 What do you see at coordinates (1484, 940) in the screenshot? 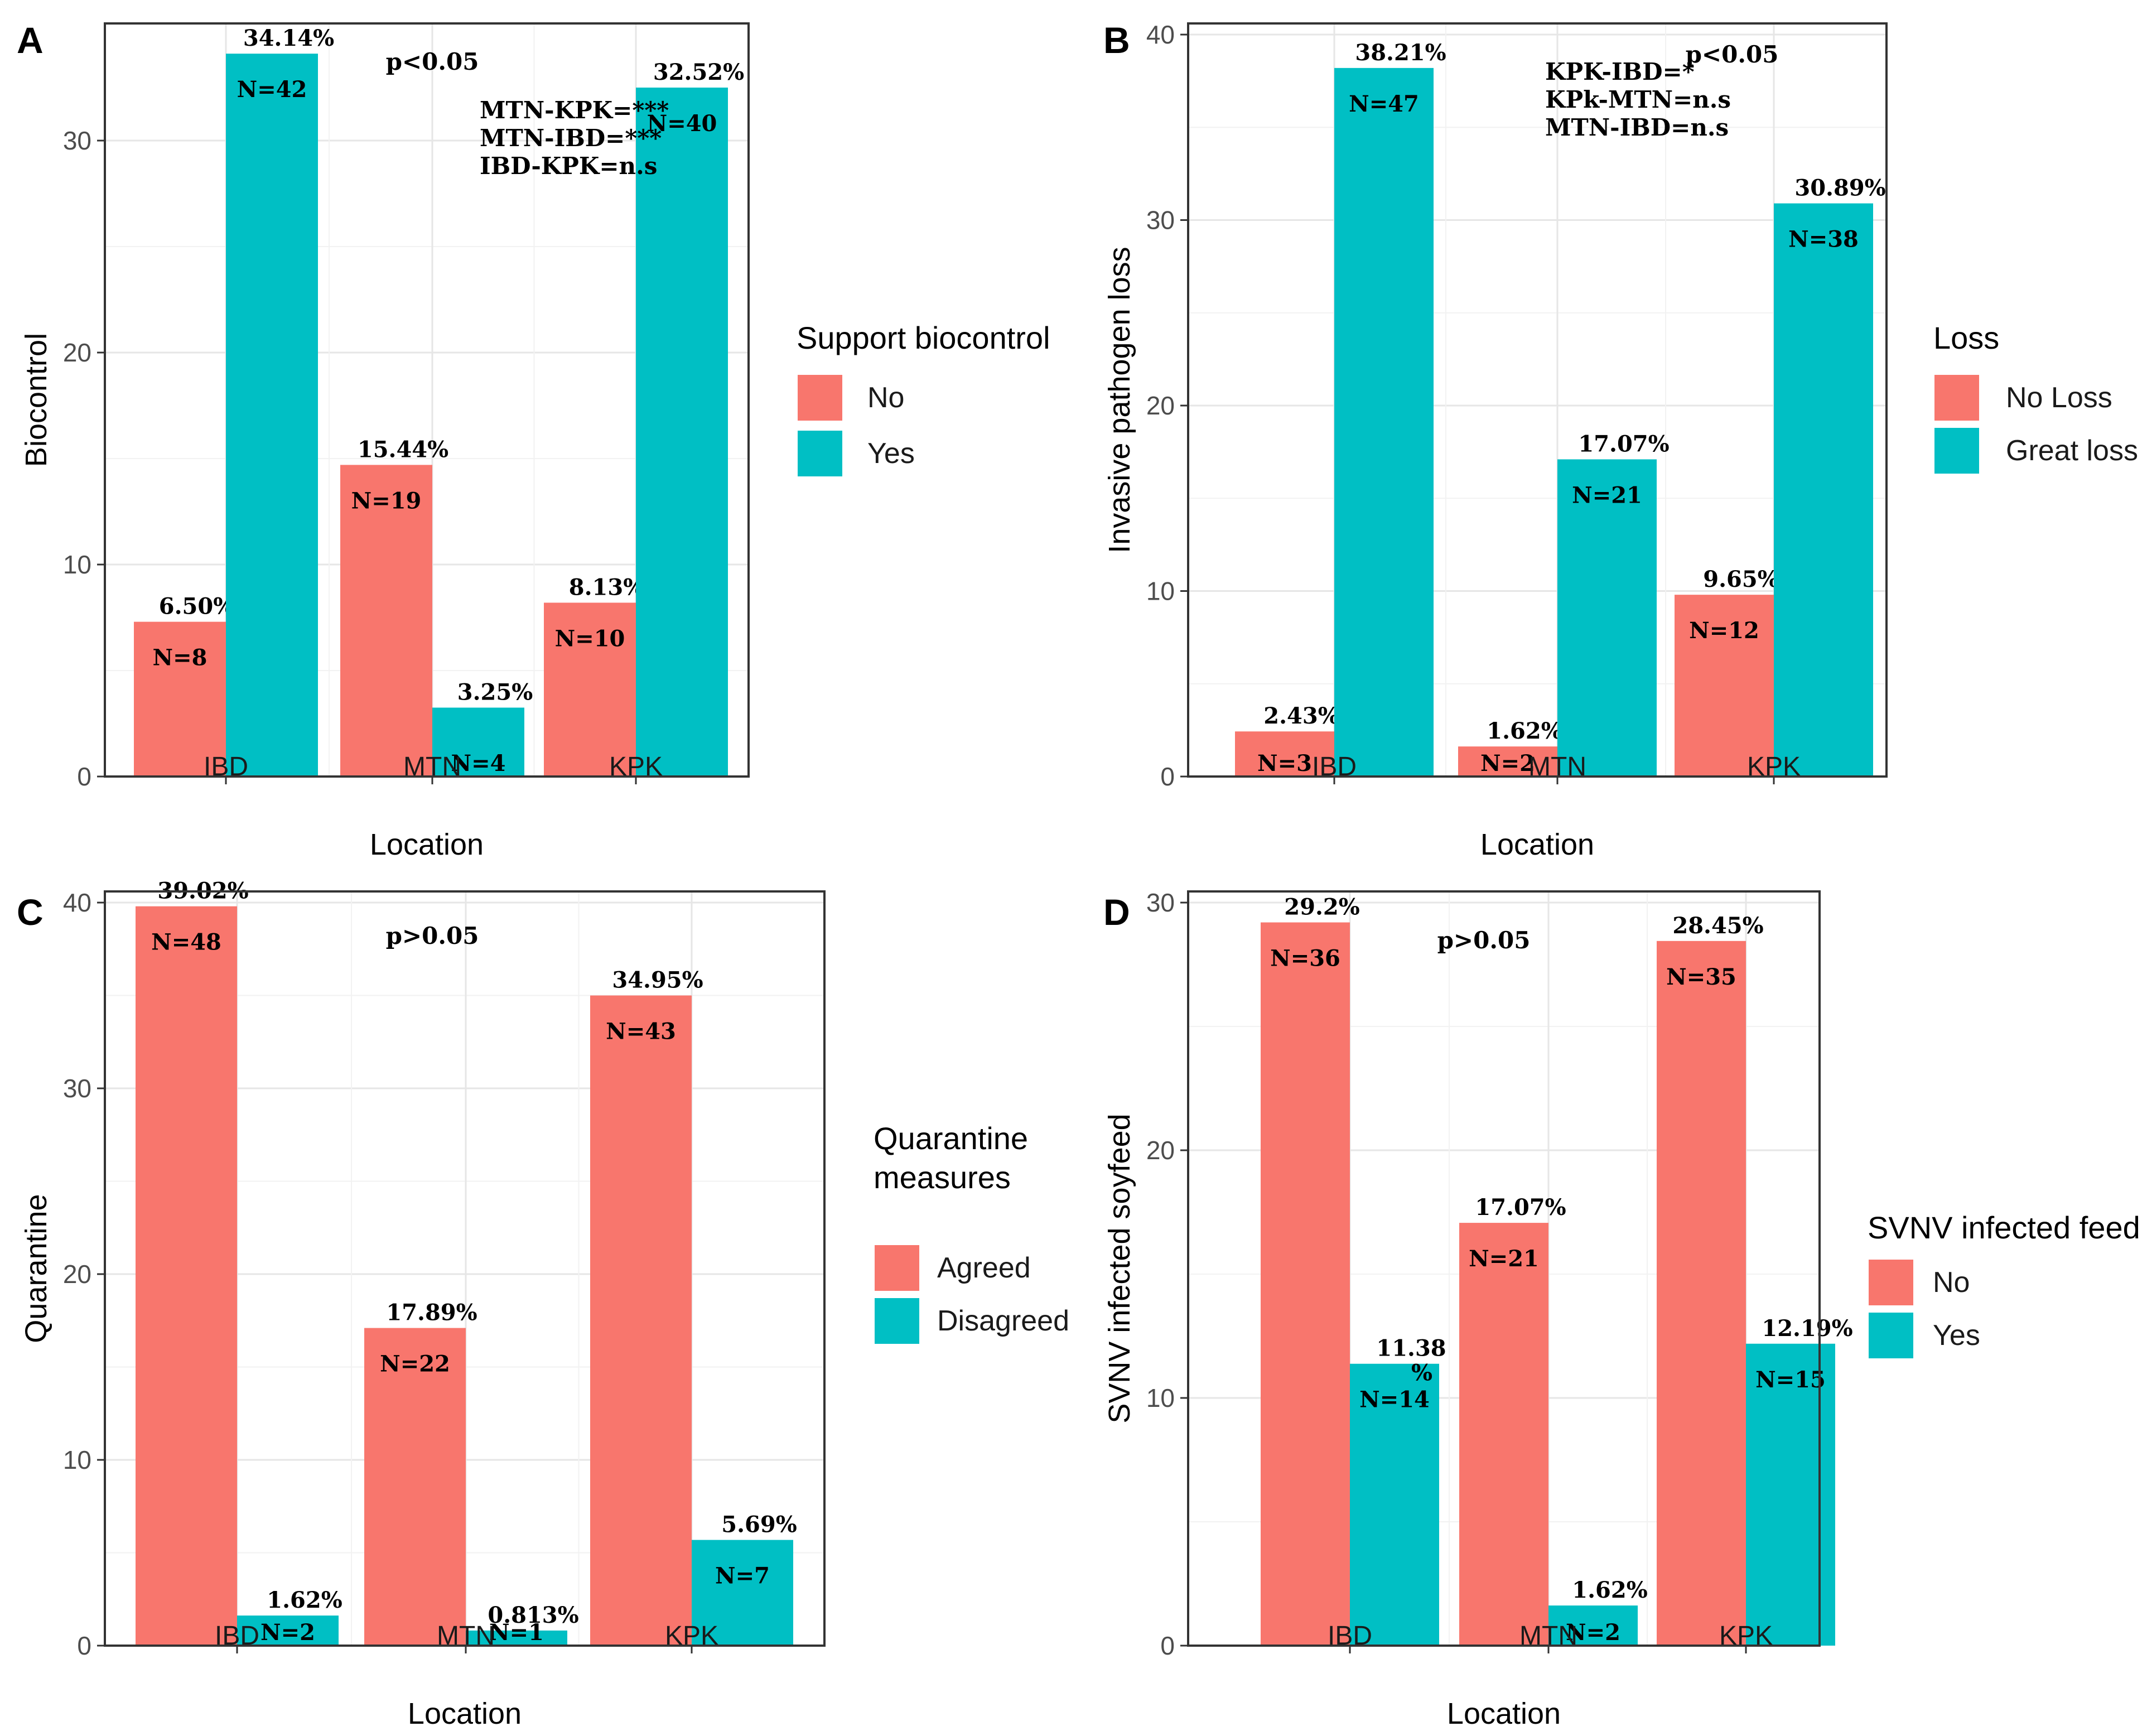
I see `annotation-text: p>0.05` at bounding box center [1484, 940].